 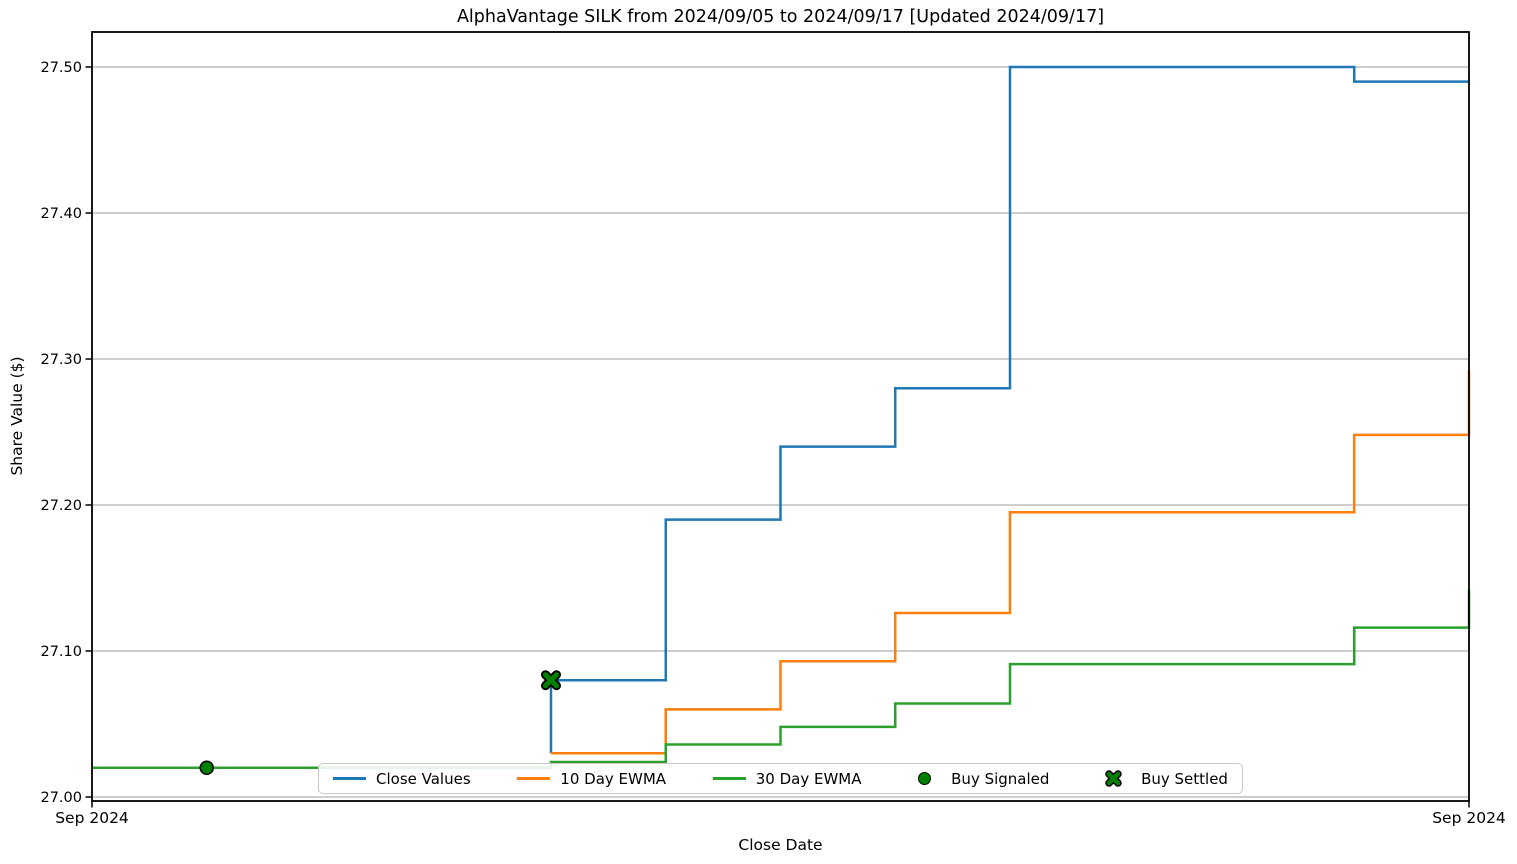 What do you see at coordinates (61, 506) in the screenshot?
I see `y-tick-label: 27.20` at bounding box center [61, 506].